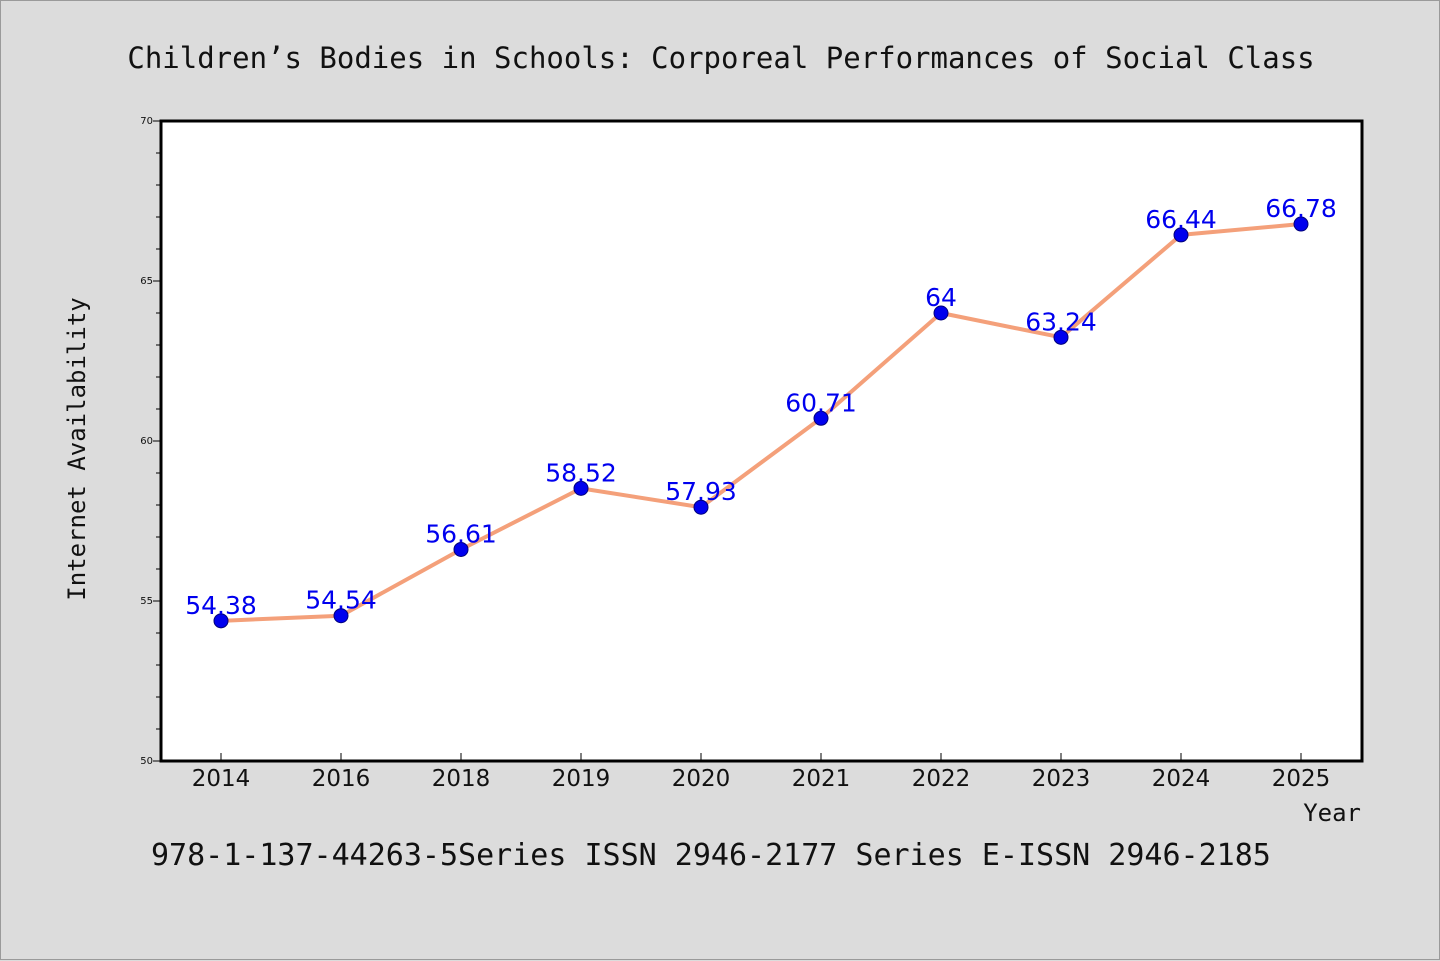  Describe the element at coordinates (1181, 779) in the screenshot. I see `x-tick-label: 2024` at that location.